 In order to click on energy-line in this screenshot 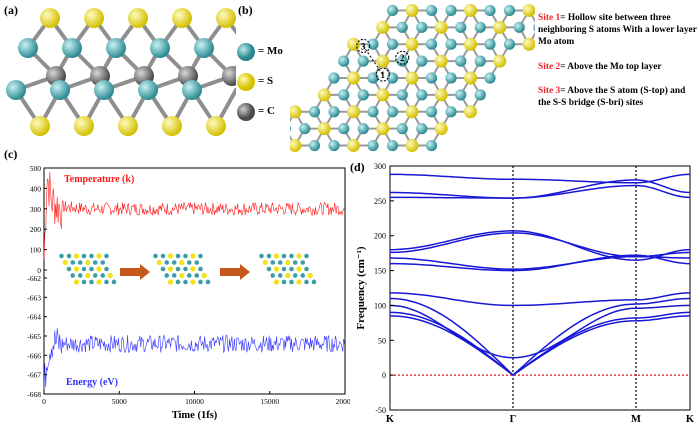, I will do `click(194, 359)`.